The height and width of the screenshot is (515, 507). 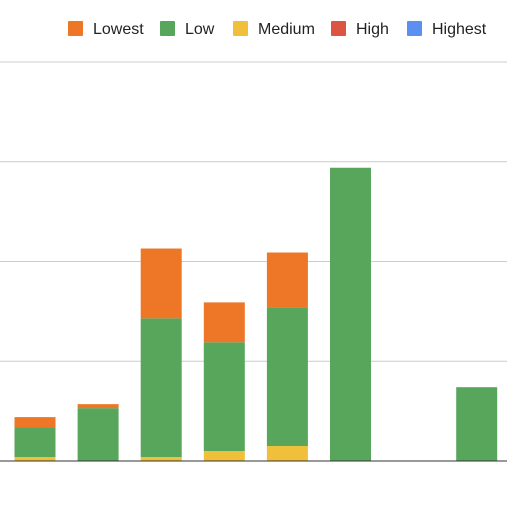 What do you see at coordinates (372, 29) in the screenshot?
I see `legend-label: High` at bounding box center [372, 29].